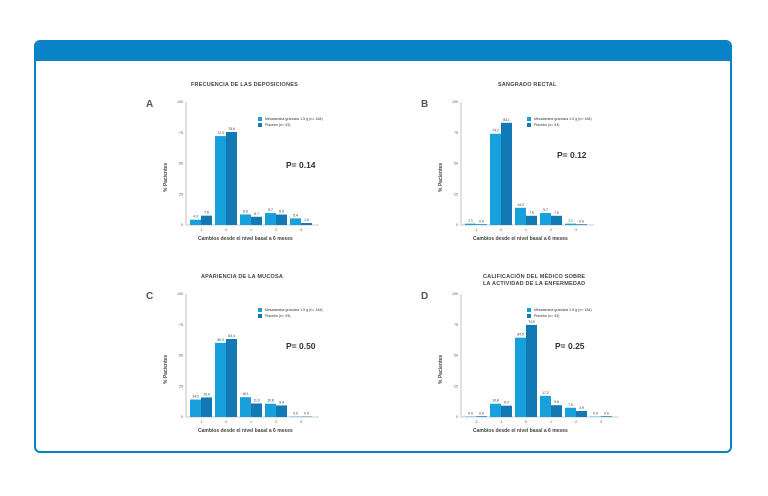  I want to click on data-label: 7.5, so click(570, 405).